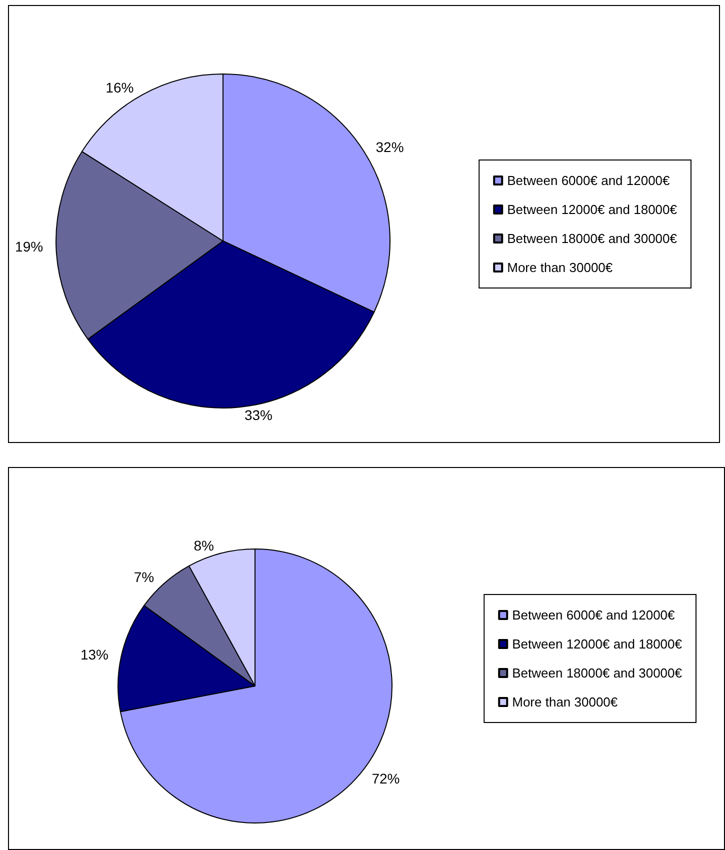 The width and height of the screenshot is (725, 850). What do you see at coordinates (390, 147) in the screenshot?
I see `data-label: 32%` at bounding box center [390, 147].